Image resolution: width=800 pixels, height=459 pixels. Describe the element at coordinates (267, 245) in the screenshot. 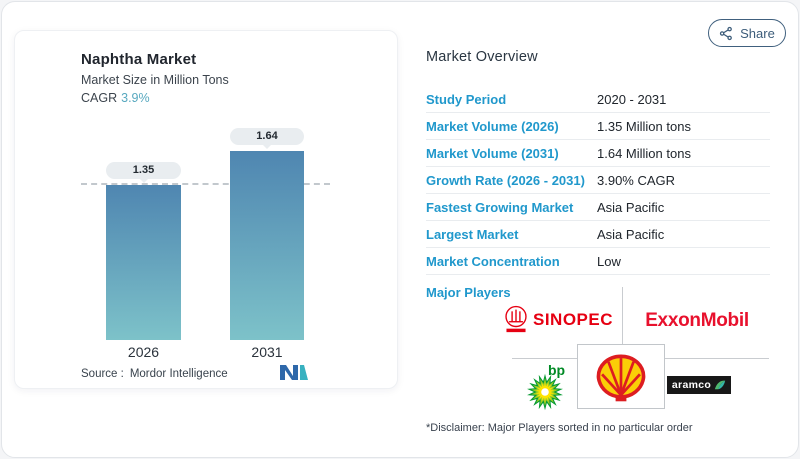

I see `bar-2031-fill` at that location.